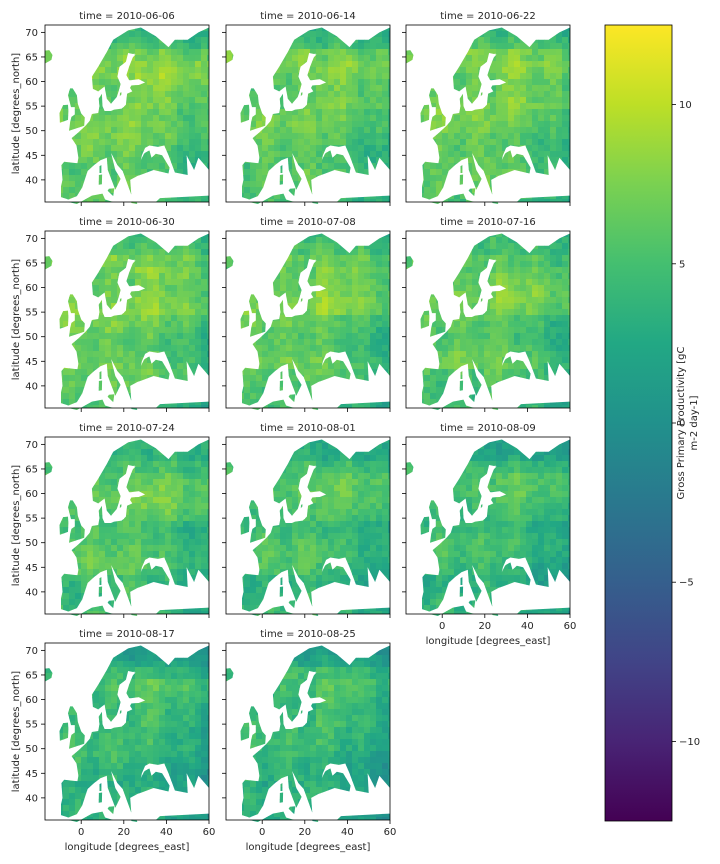  Describe the element at coordinates (31, 180) in the screenshot. I see `y-tick-label: 40` at that location.